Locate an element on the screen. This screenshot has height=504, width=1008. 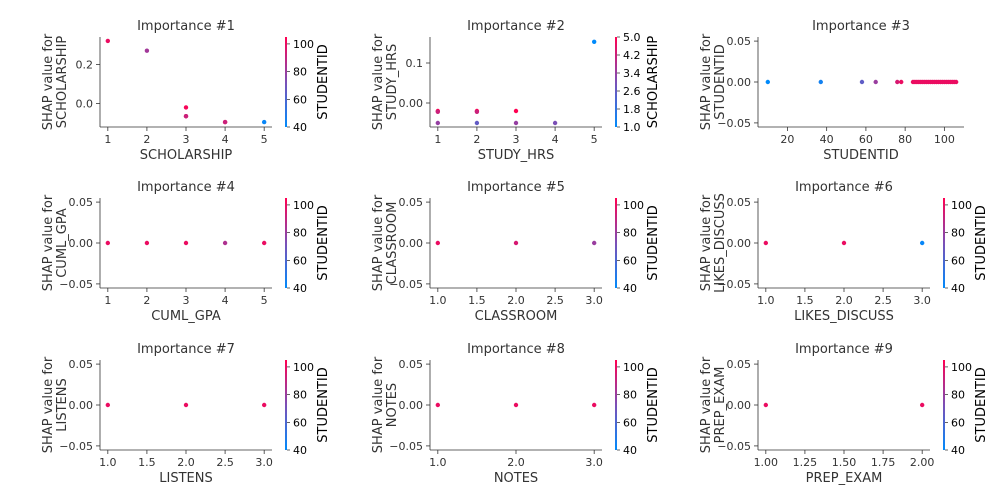
x-axis-label: SCHOLARSHIP is located at coordinates (186, 155).